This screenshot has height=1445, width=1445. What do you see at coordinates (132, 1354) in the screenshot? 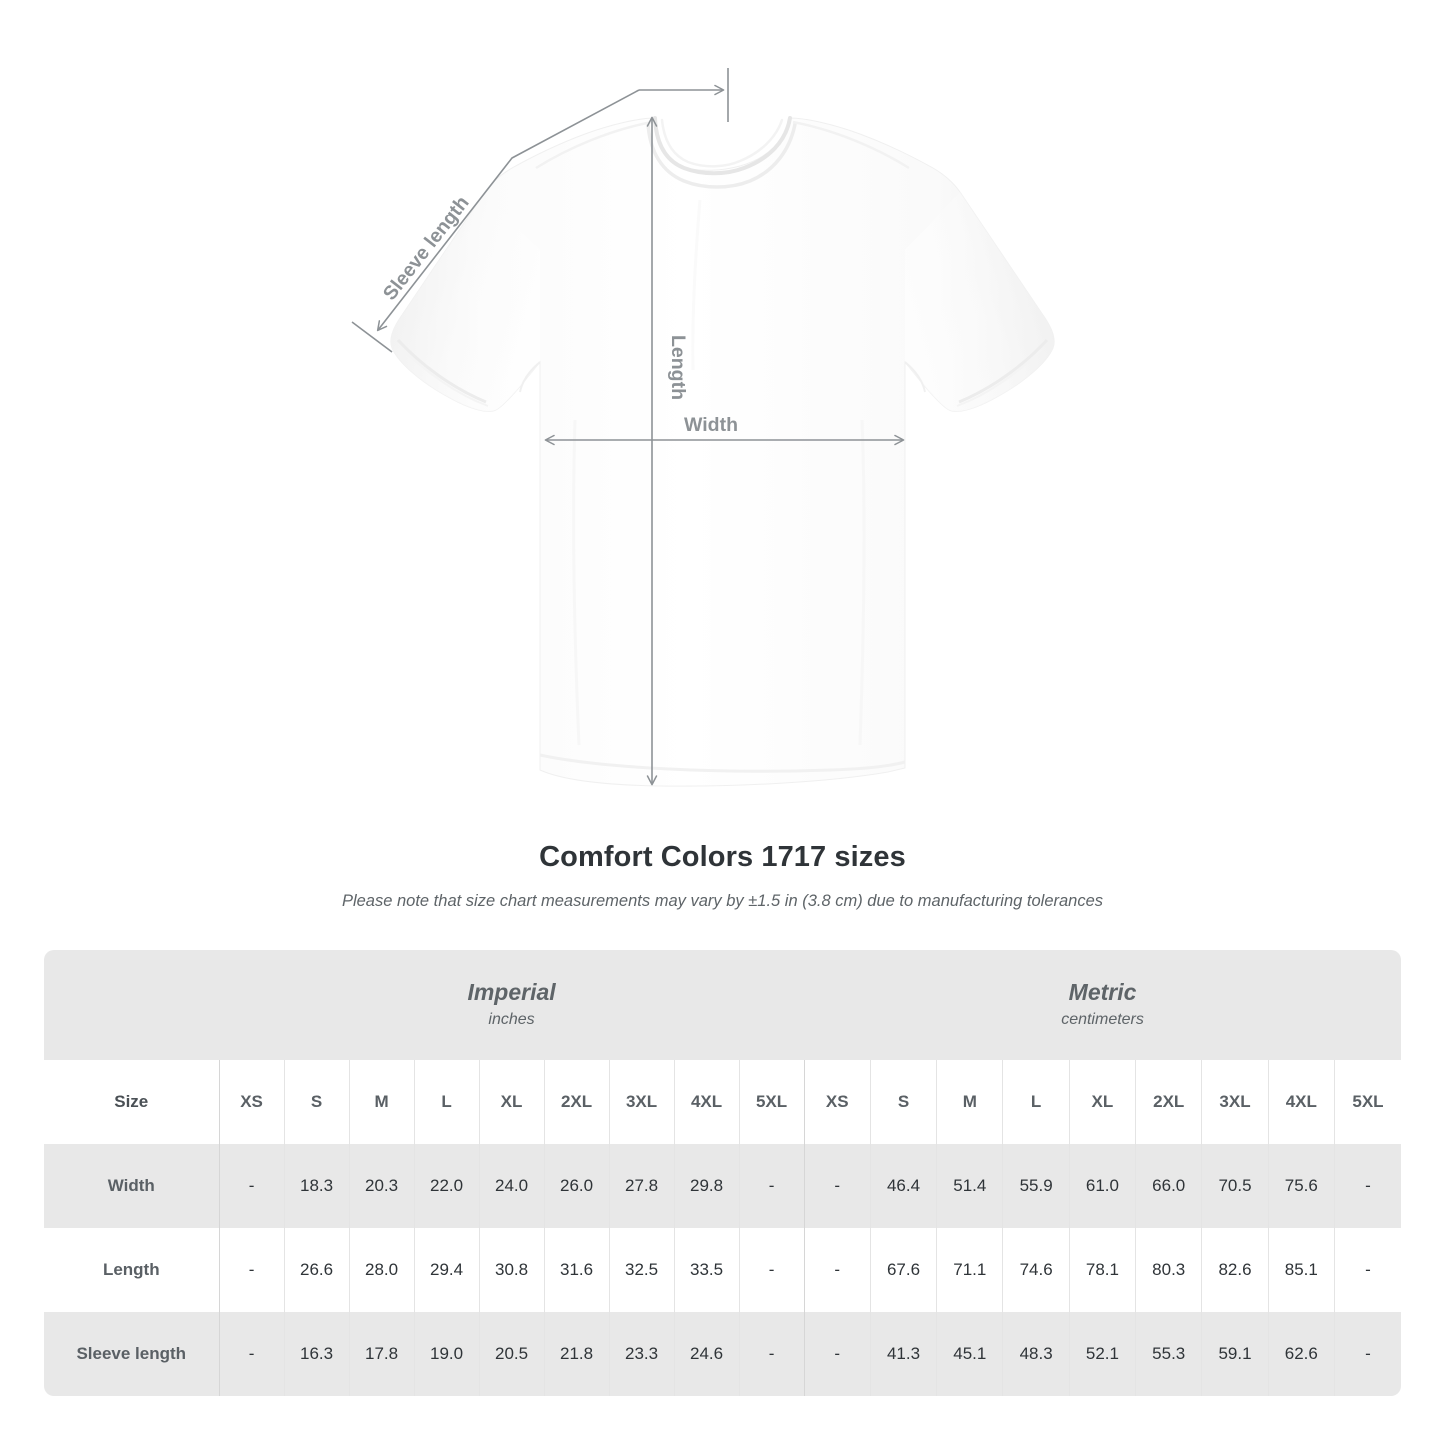
I see `row-label-sleeve-length: Sleeve length` at bounding box center [132, 1354].